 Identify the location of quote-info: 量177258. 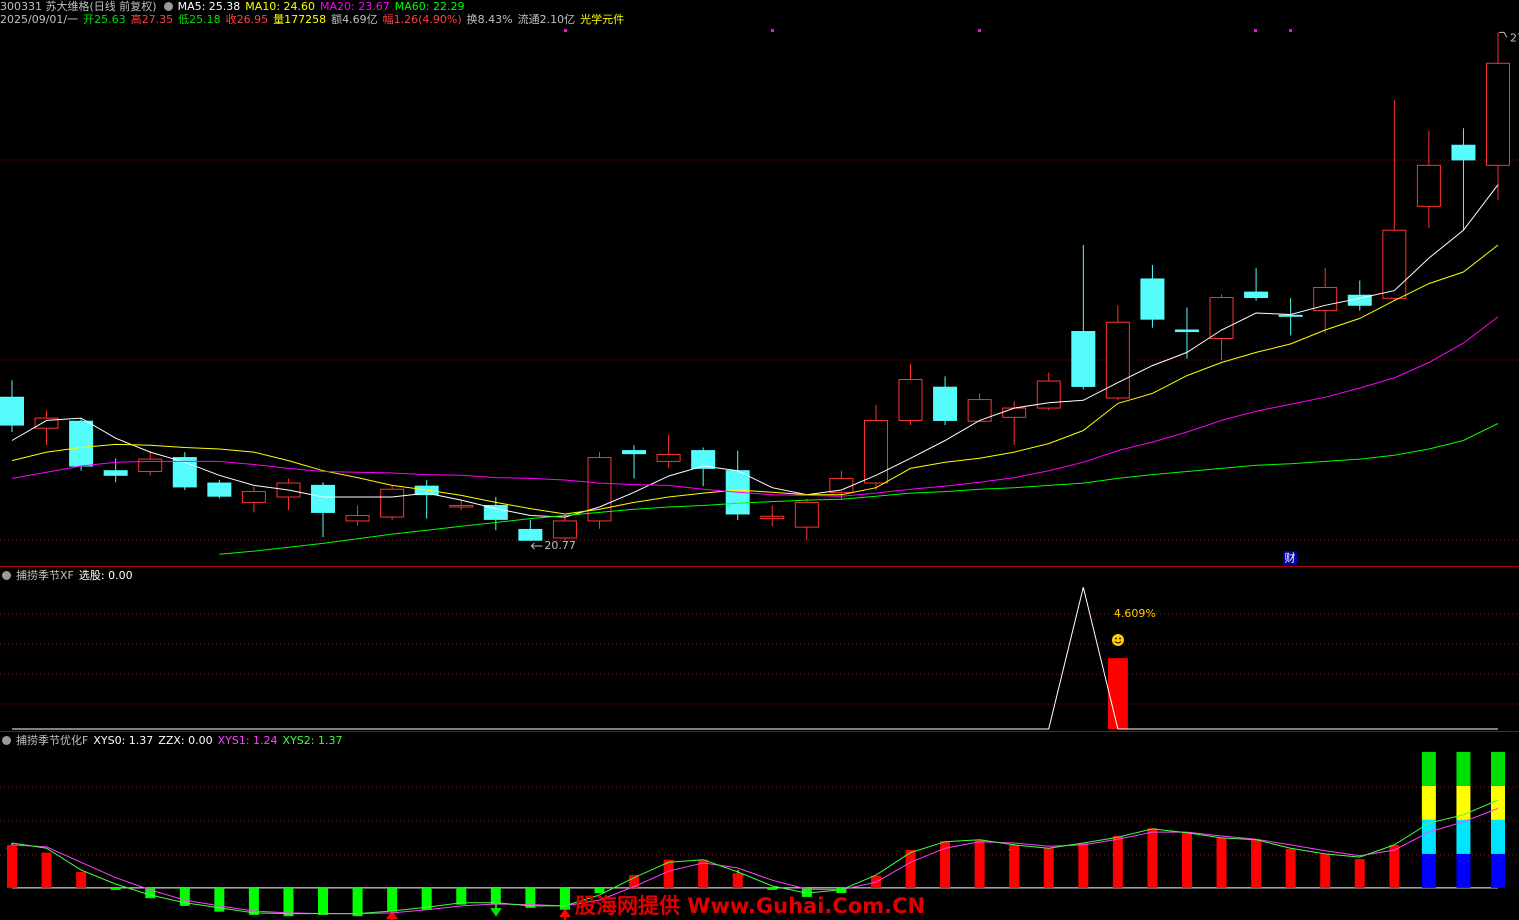
(300, 19).